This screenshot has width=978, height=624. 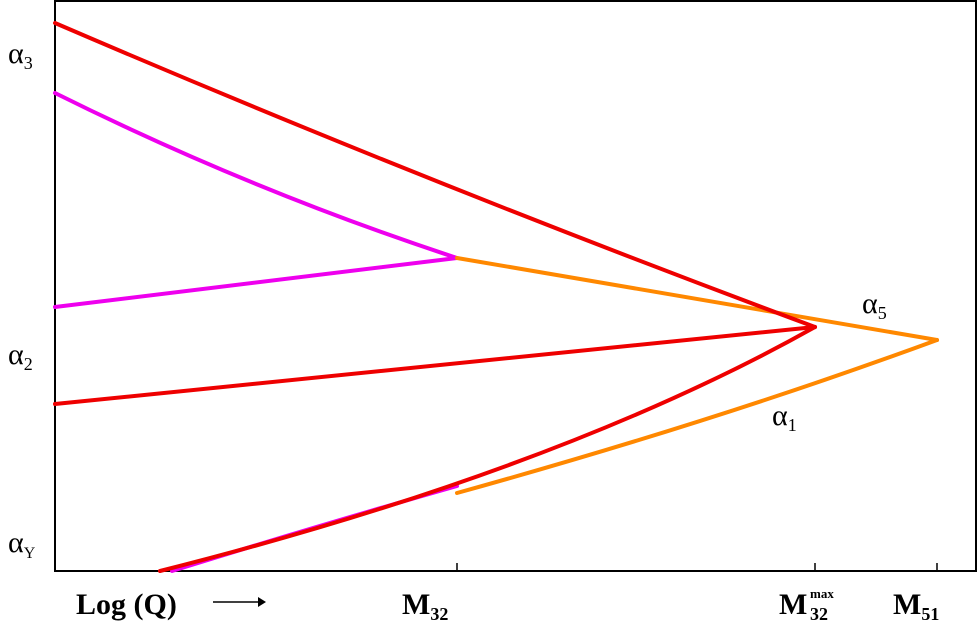 I want to click on tick-label-m32max: M, so click(x=793, y=604).